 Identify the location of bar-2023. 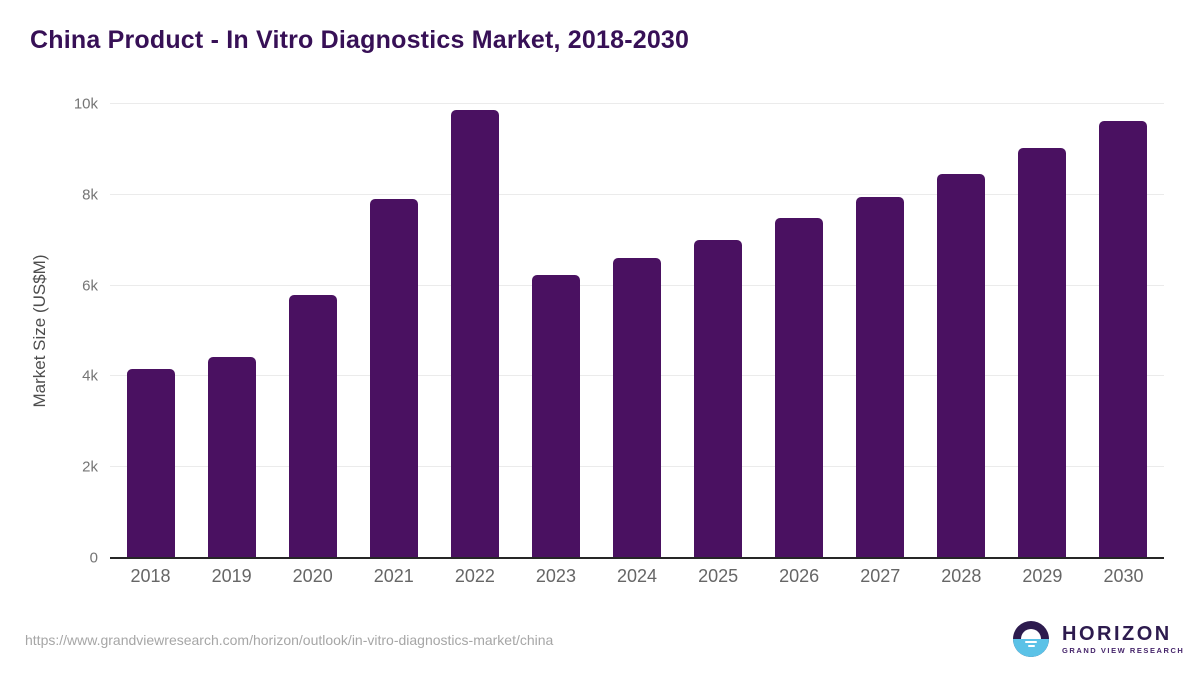
(555, 416).